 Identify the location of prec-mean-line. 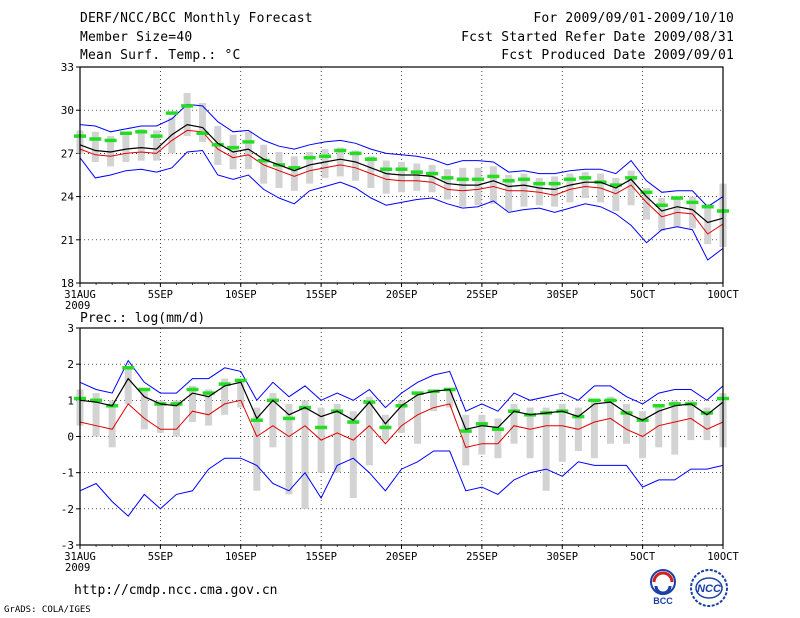
(401, 403).